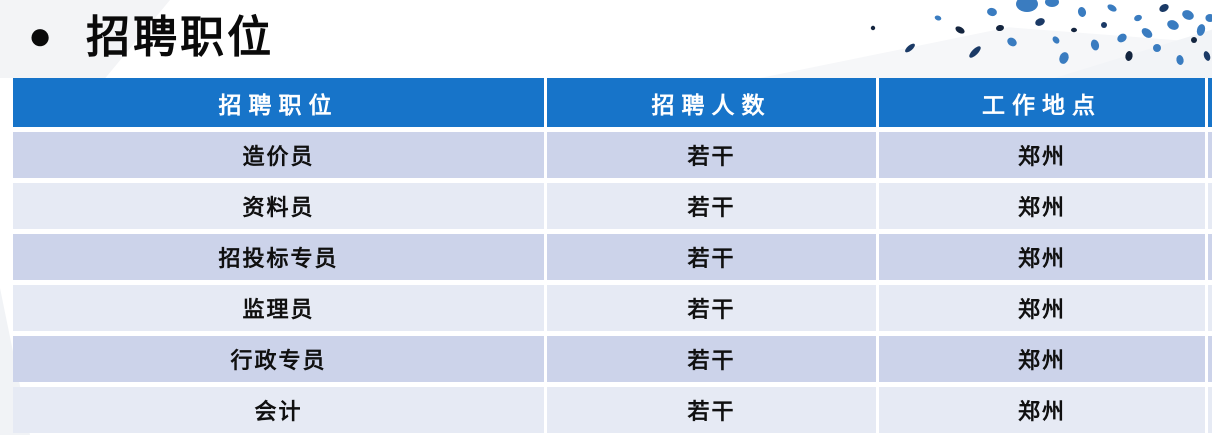 The width and height of the screenshot is (1212, 435). I want to click on page-title-text: 招聘职位, so click(180, 37).